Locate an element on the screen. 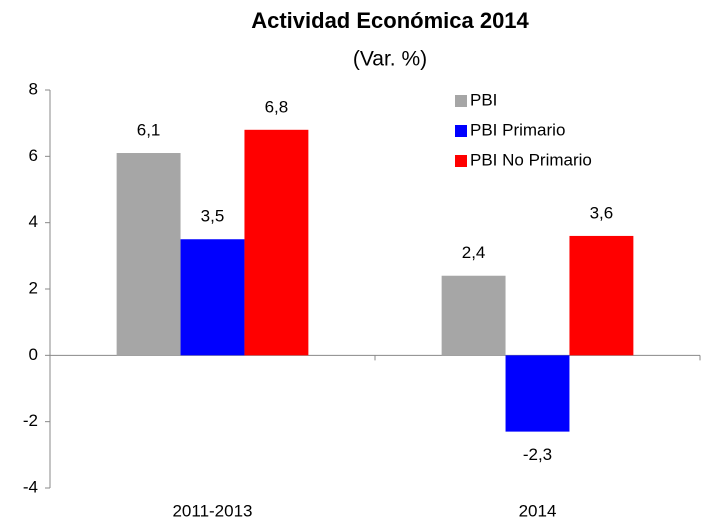 The height and width of the screenshot is (526, 701). y-tick-label: -4 is located at coordinates (30, 486).